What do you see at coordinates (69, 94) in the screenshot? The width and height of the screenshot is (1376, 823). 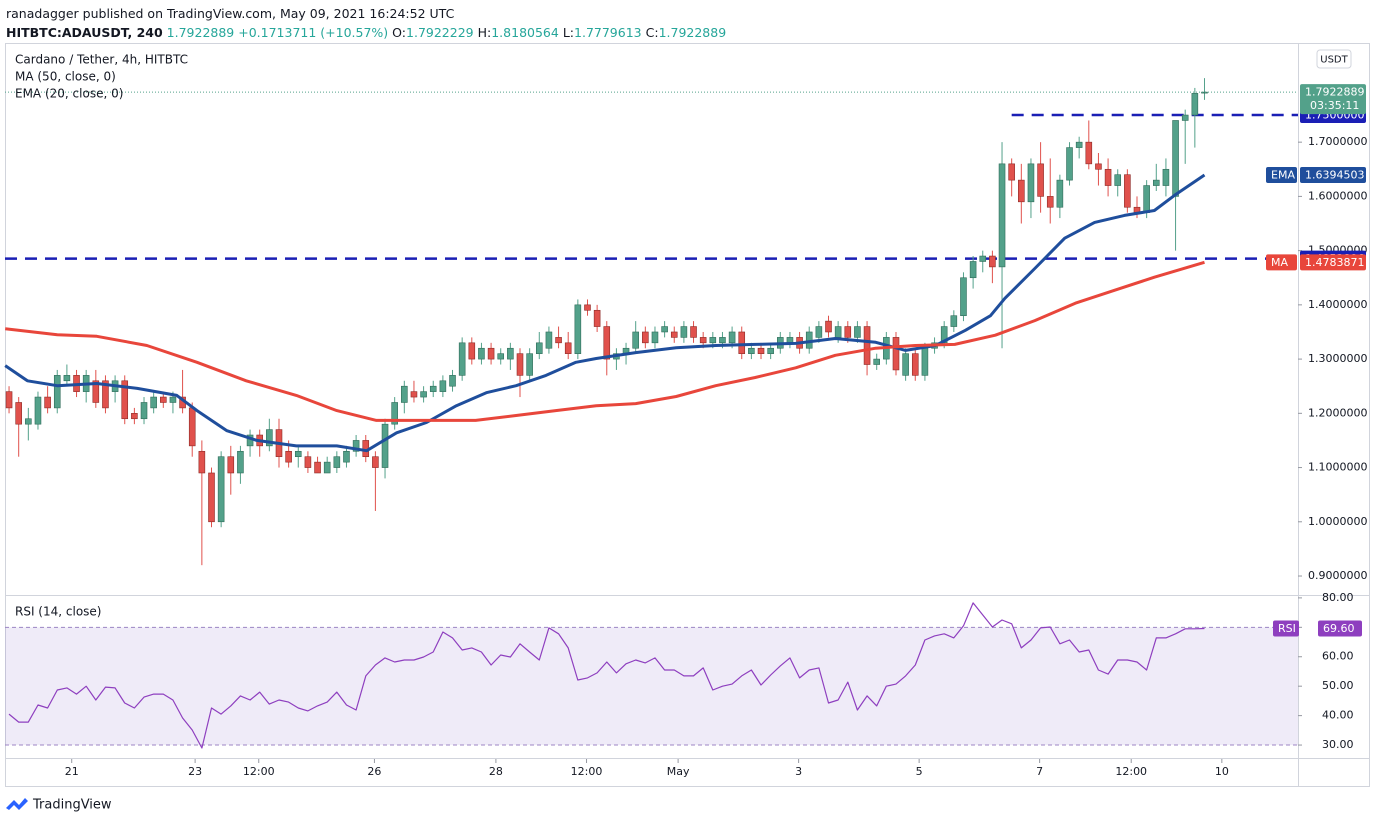 I see `legend-ema: EMA (20, close, 0)` at bounding box center [69, 94].